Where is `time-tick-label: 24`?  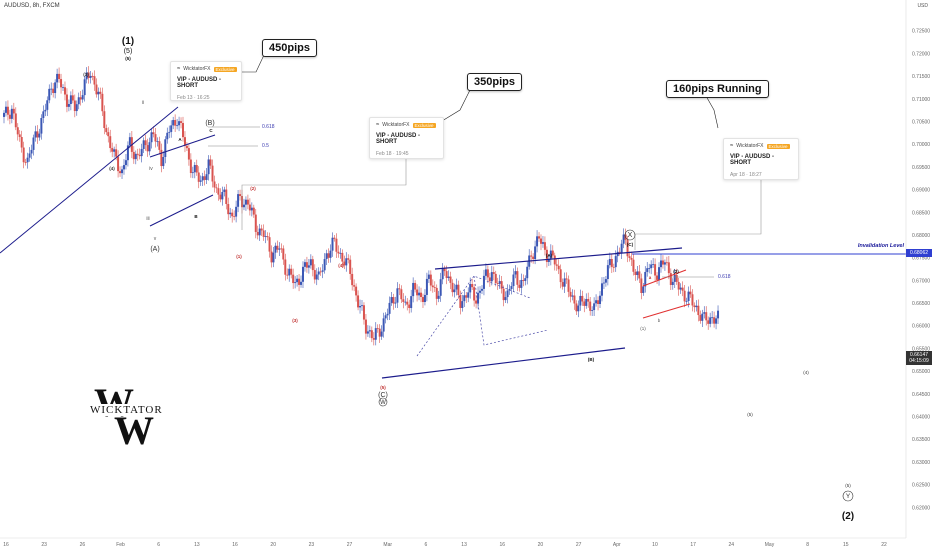 time-tick-label: 24 is located at coordinates (732, 545).